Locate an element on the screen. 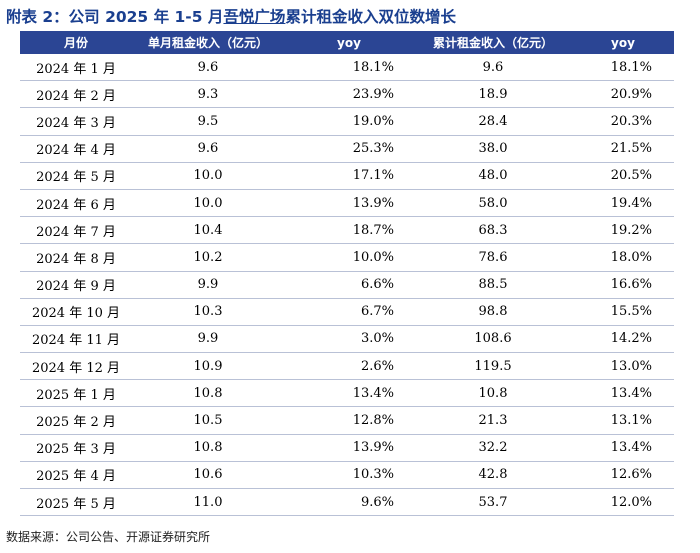 This screenshot has height=553, width=700. header-monthly-yoy: yoy is located at coordinates (349, 42).